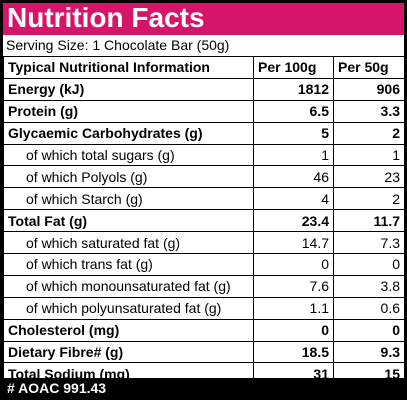 The width and height of the screenshot is (407, 400). What do you see at coordinates (293, 221) in the screenshot?
I see `row-per-100g: 23.4` at bounding box center [293, 221].